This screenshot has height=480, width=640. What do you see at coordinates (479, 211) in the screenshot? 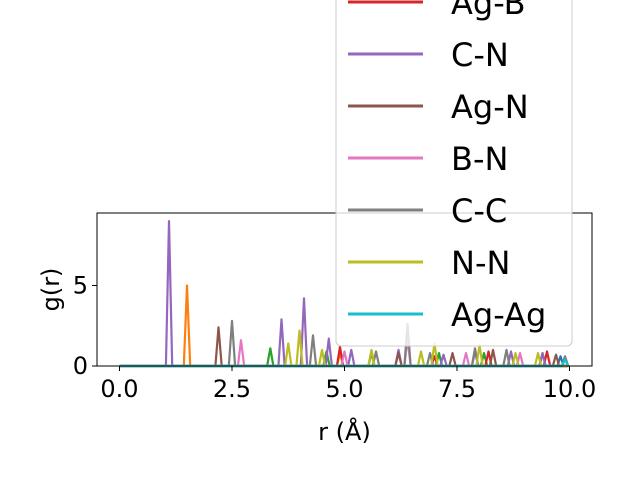
I see `legend-label: C-C` at bounding box center [479, 211].